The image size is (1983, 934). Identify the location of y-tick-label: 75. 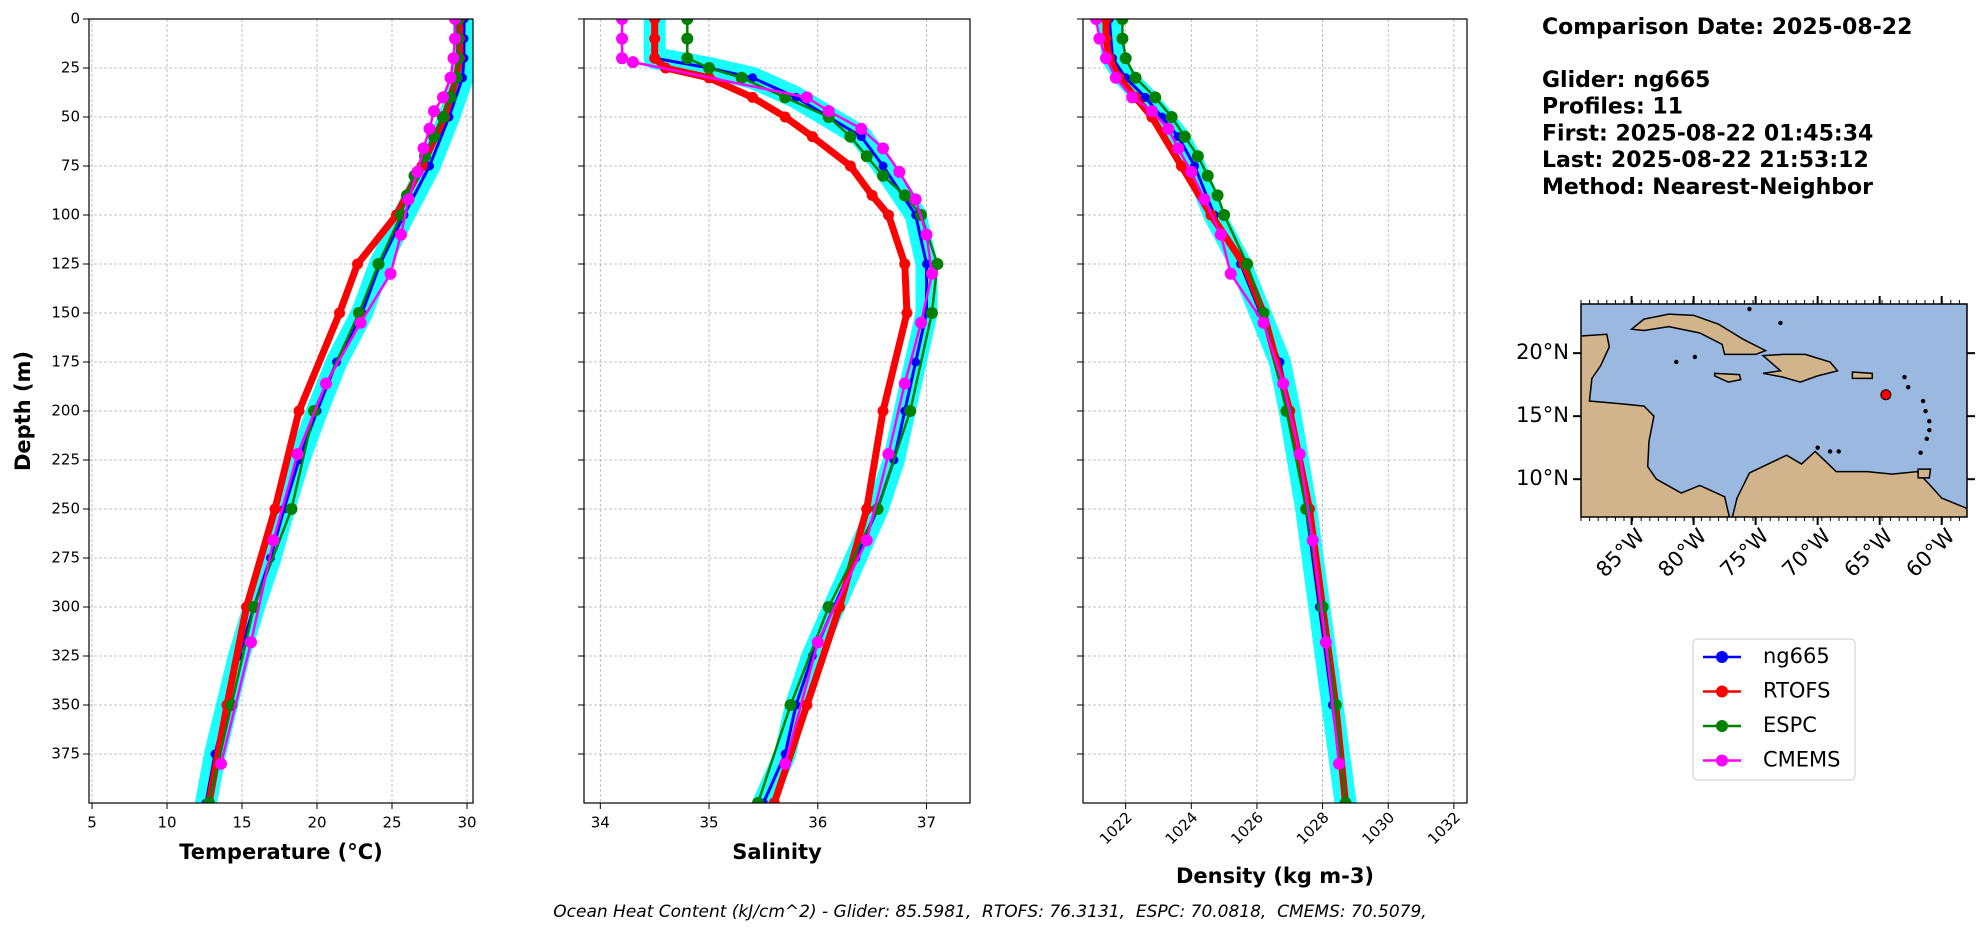
(70, 166).